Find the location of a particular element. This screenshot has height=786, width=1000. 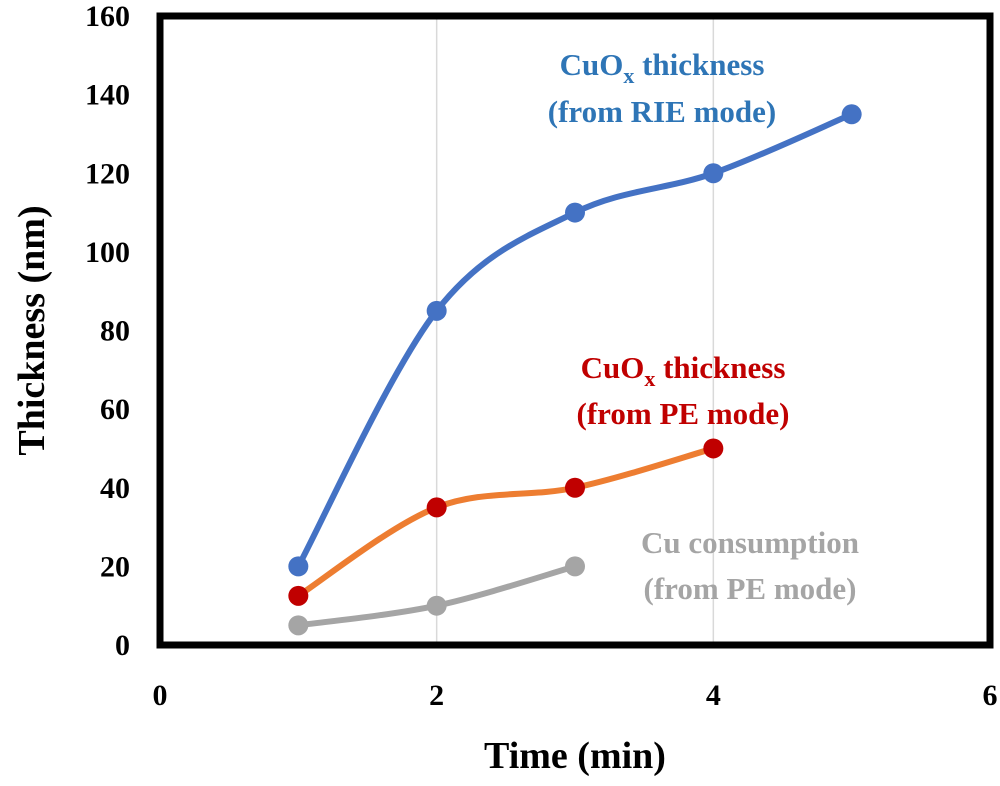

y-tick-label: 60 is located at coordinates (115, 409).